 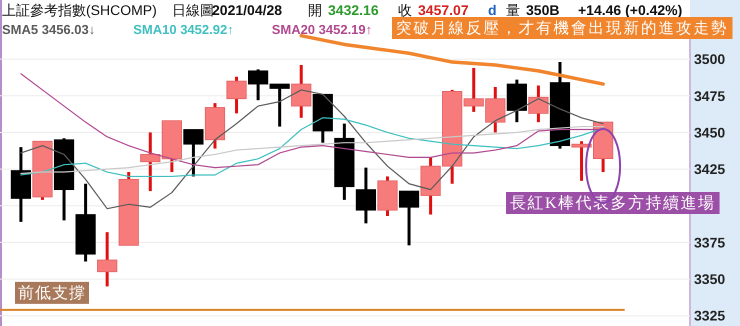 I want to click on y-tick-label: 3500, so click(x=710, y=59).